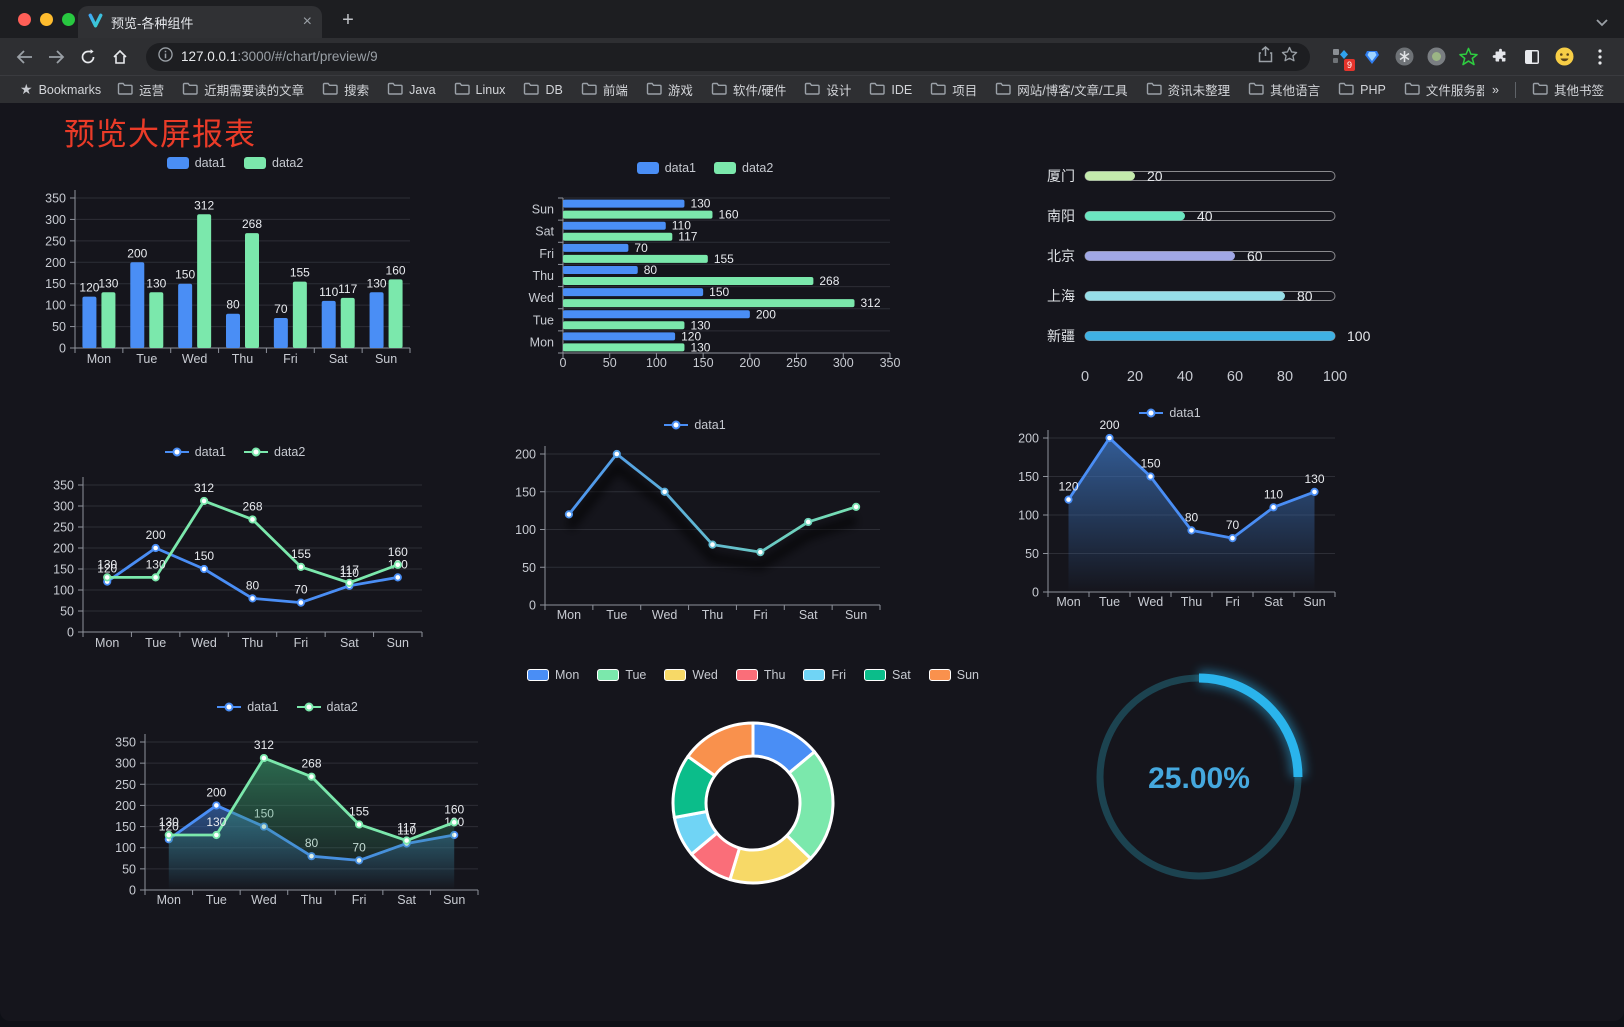 The height and width of the screenshot is (1027, 1624). What do you see at coordinates (345, 89) in the screenshot?
I see `bookmark-folder: 搜索` at bounding box center [345, 89].